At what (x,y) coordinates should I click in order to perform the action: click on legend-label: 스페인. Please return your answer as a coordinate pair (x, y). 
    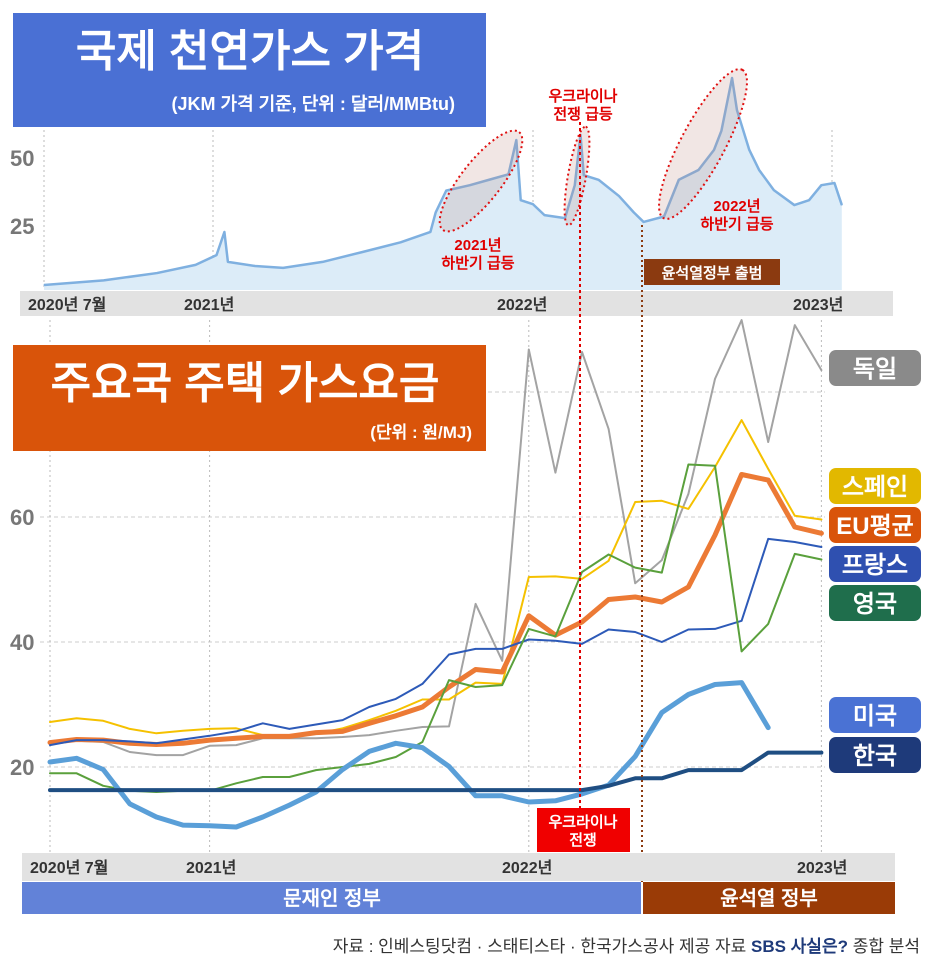
    Looking at the image, I should click on (875, 487).